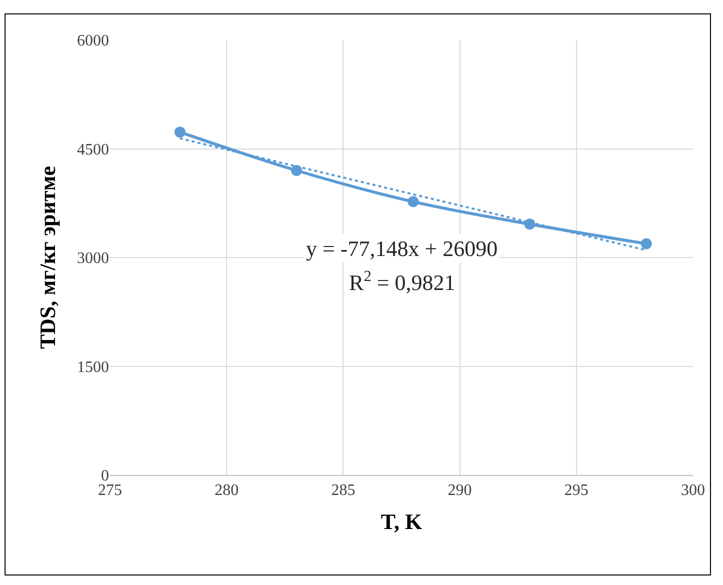 The image size is (723, 585). I want to click on y-tick-label: 4500, so click(93, 149).